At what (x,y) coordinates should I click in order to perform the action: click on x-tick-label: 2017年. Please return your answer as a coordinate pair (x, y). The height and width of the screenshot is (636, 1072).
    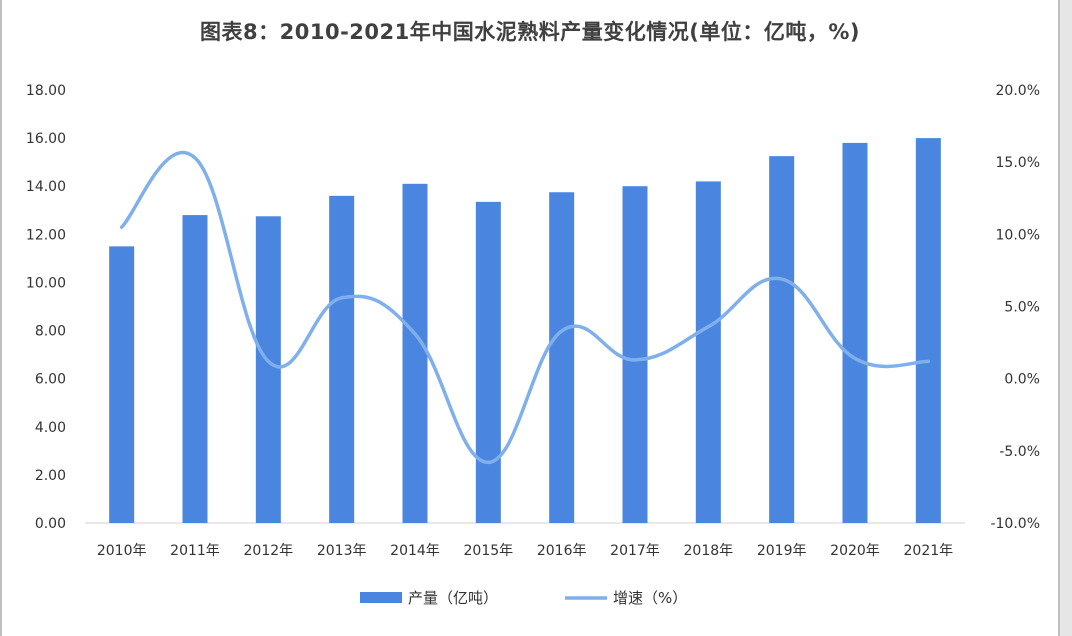
    Looking at the image, I should click on (635, 551).